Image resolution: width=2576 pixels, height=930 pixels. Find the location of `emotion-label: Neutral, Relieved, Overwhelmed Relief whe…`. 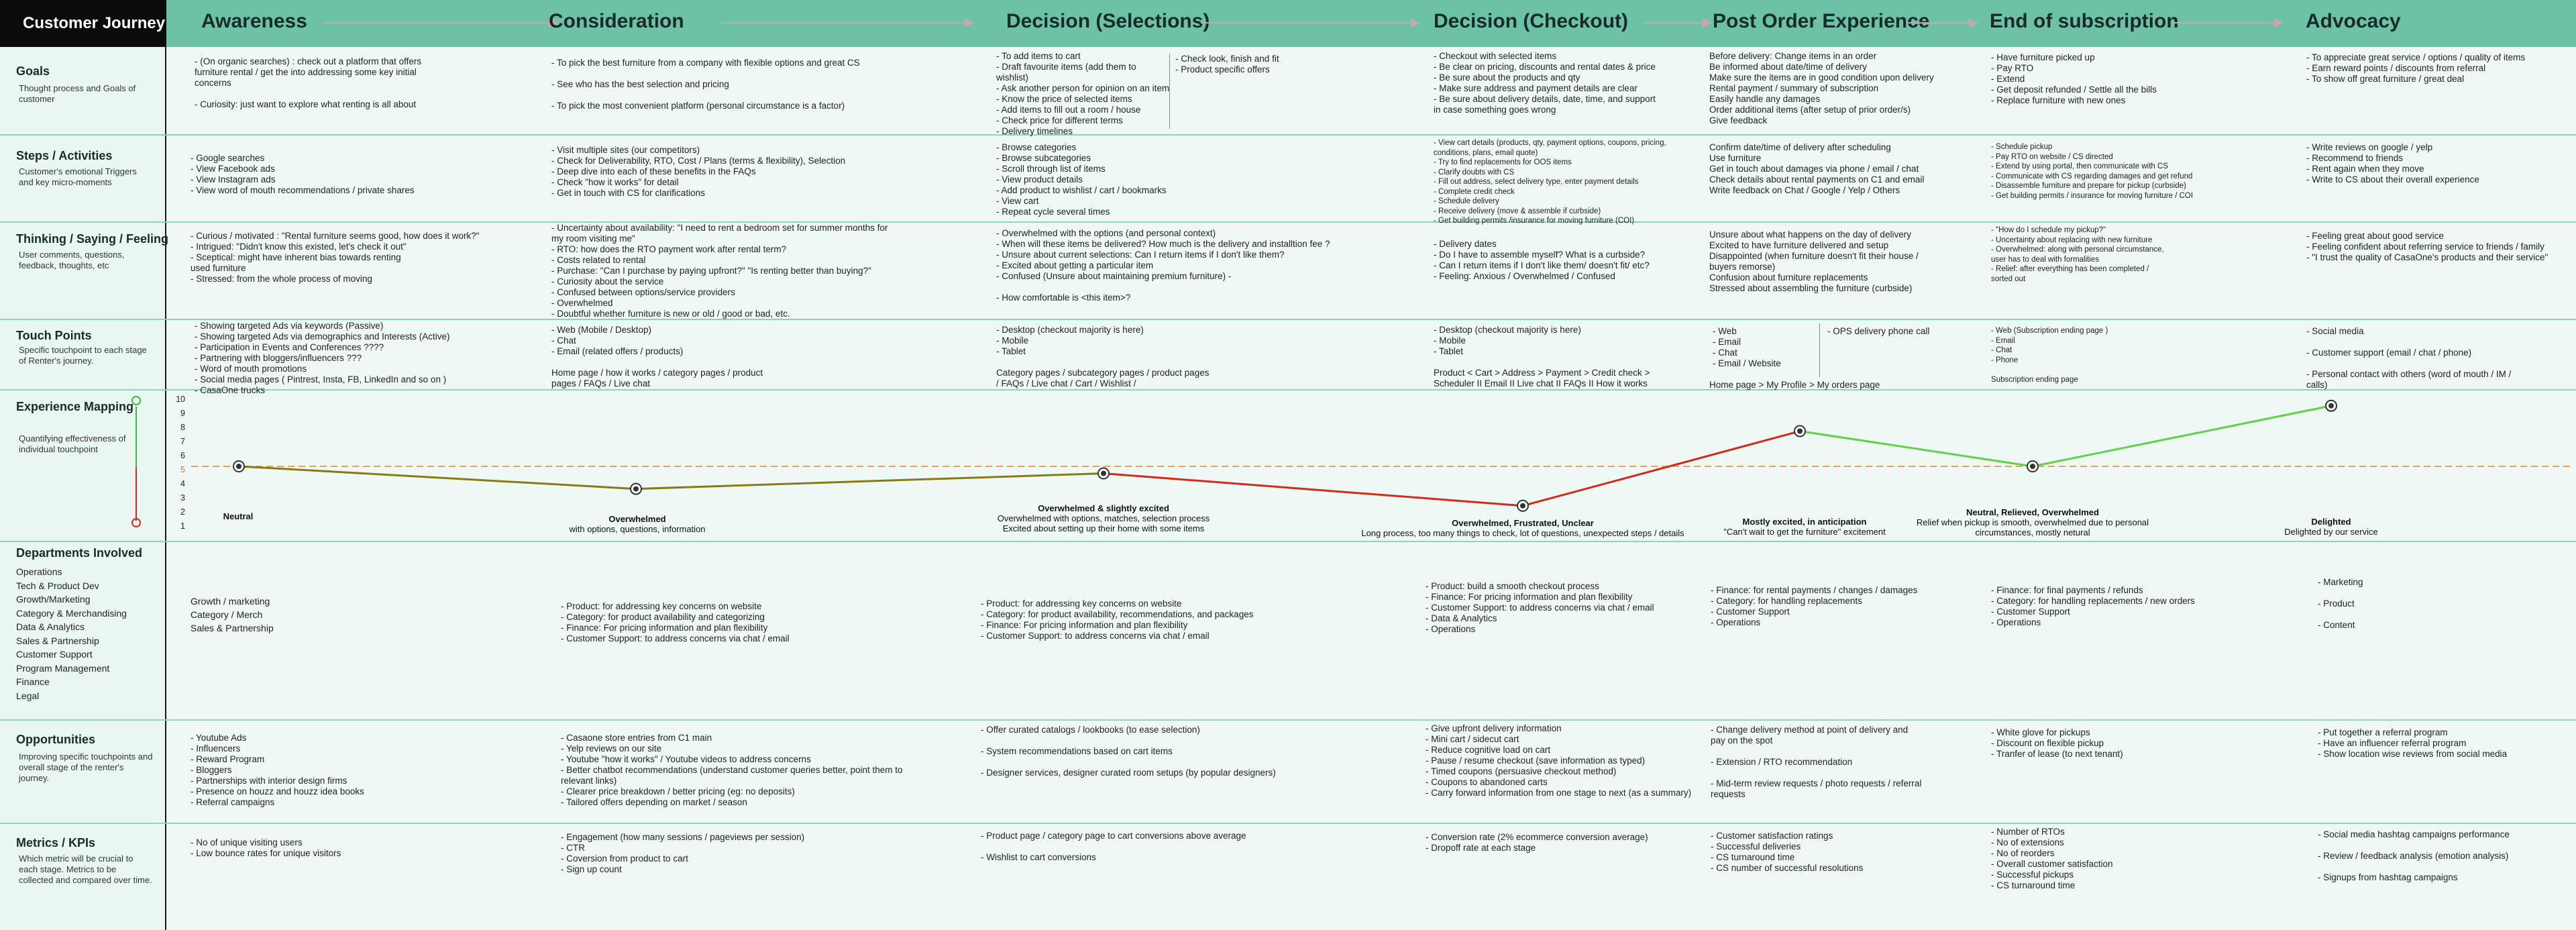

emotion-label: Neutral, Relieved, Overwhelmed Relief whe… is located at coordinates (2032, 522).